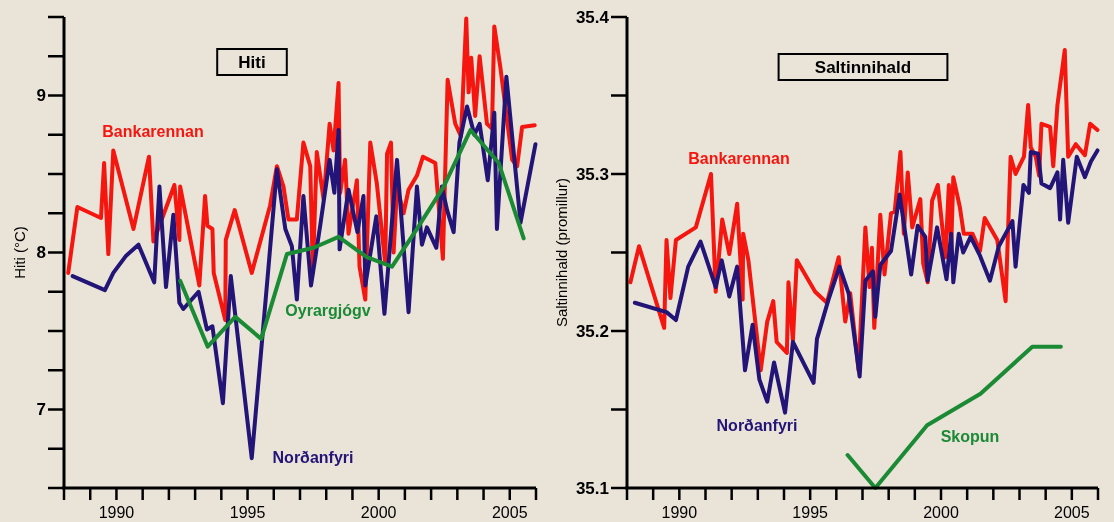 The image size is (1114, 522). What do you see at coordinates (954, 417) in the screenshot?
I see `line-series` at bounding box center [954, 417].